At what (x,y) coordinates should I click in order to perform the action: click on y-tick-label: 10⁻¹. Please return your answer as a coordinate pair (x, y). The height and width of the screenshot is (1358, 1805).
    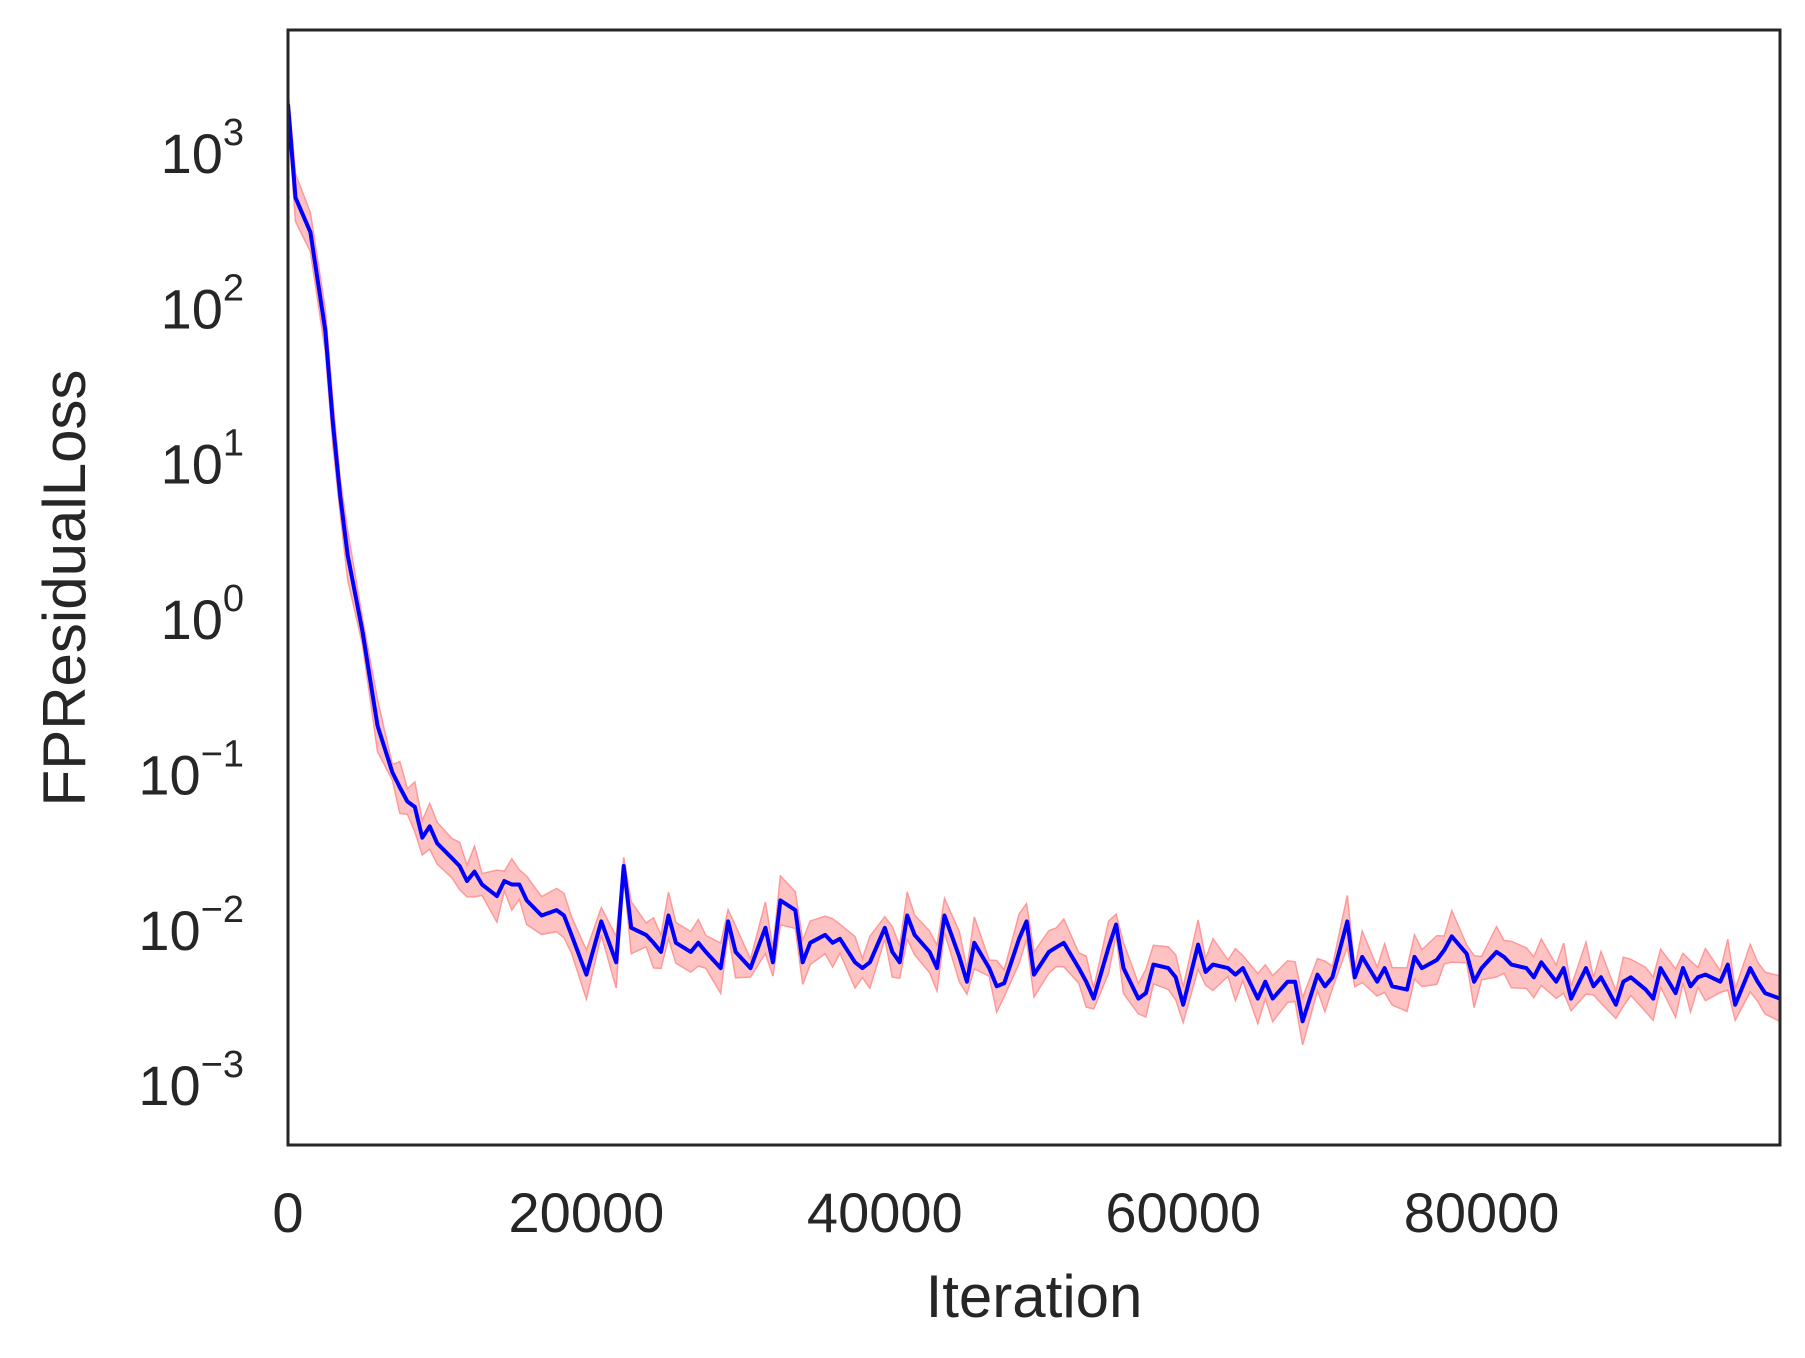
    Looking at the image, I should click on (191, 769).